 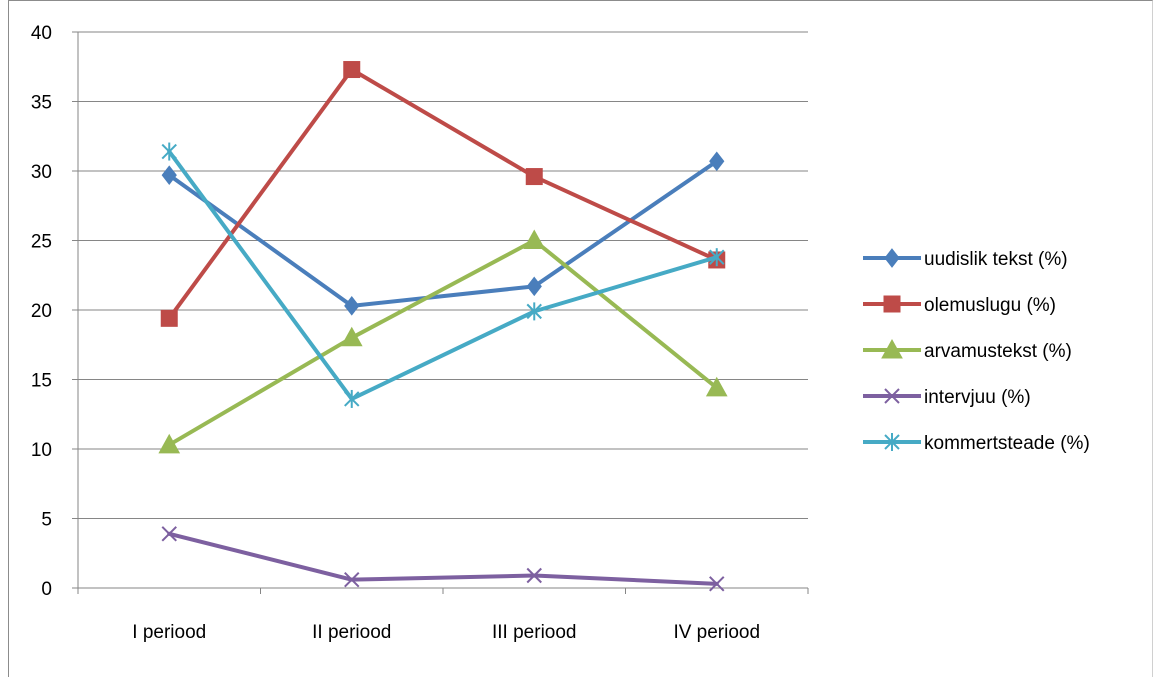 I want to click on legend-label: olemuslugu (%), so click(x=990, y=305).